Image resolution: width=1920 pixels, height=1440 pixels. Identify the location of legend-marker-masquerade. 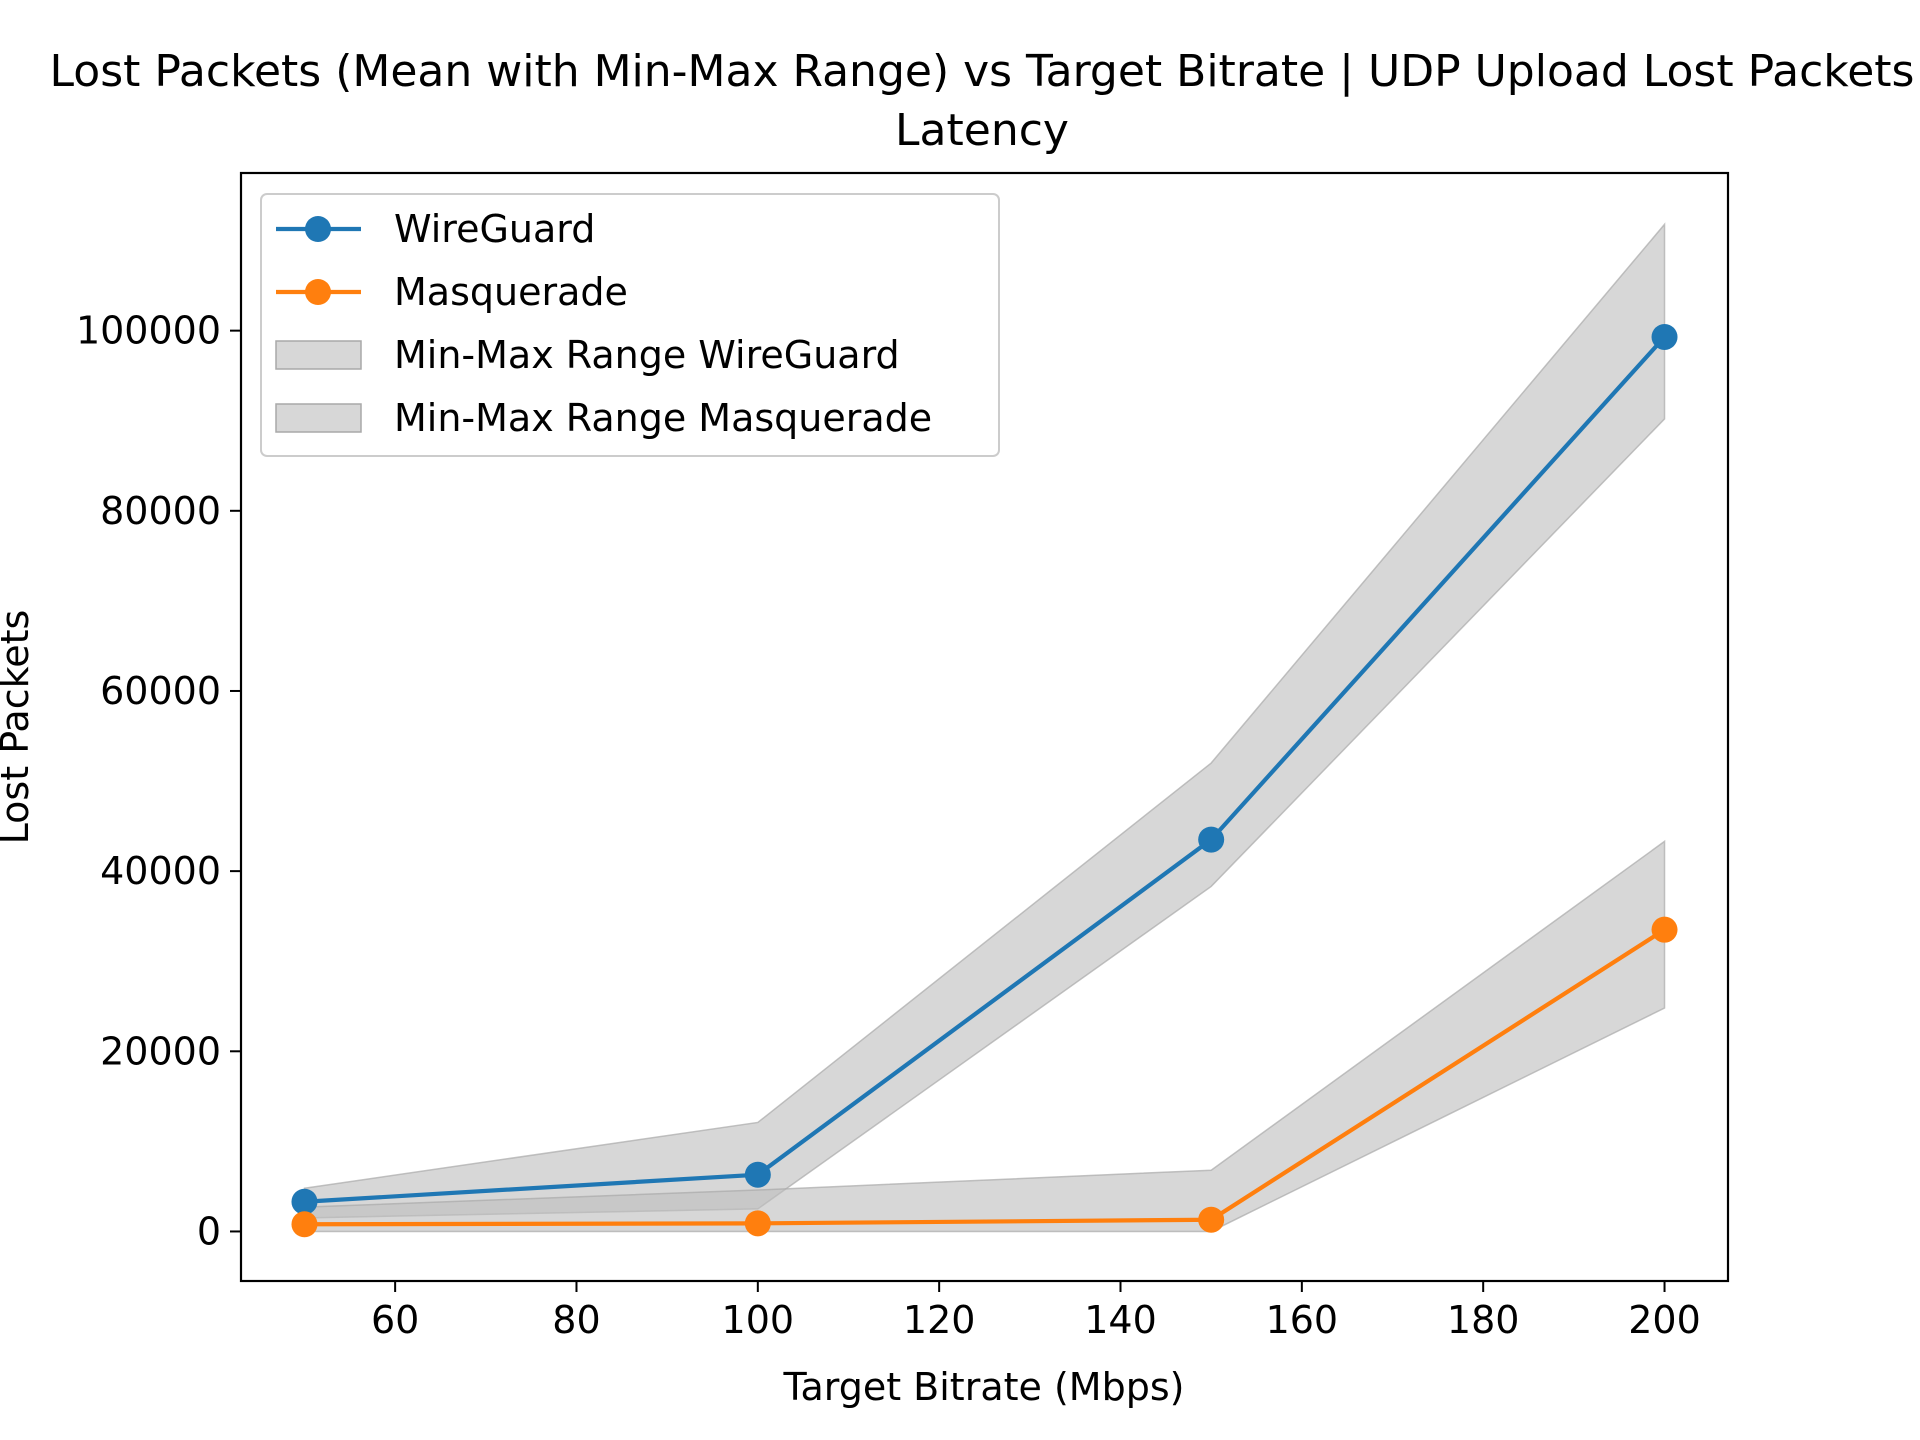
(318, 292).